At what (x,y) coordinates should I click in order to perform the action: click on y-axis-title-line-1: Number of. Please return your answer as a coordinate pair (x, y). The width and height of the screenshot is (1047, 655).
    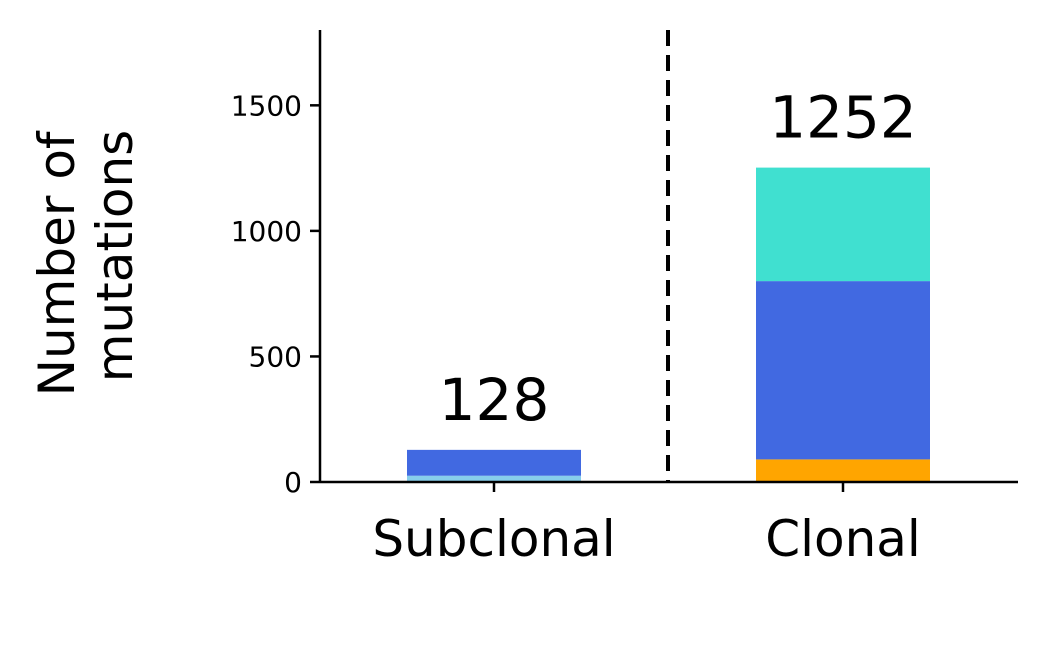
    Looking at the image, I should click on (57, 263).